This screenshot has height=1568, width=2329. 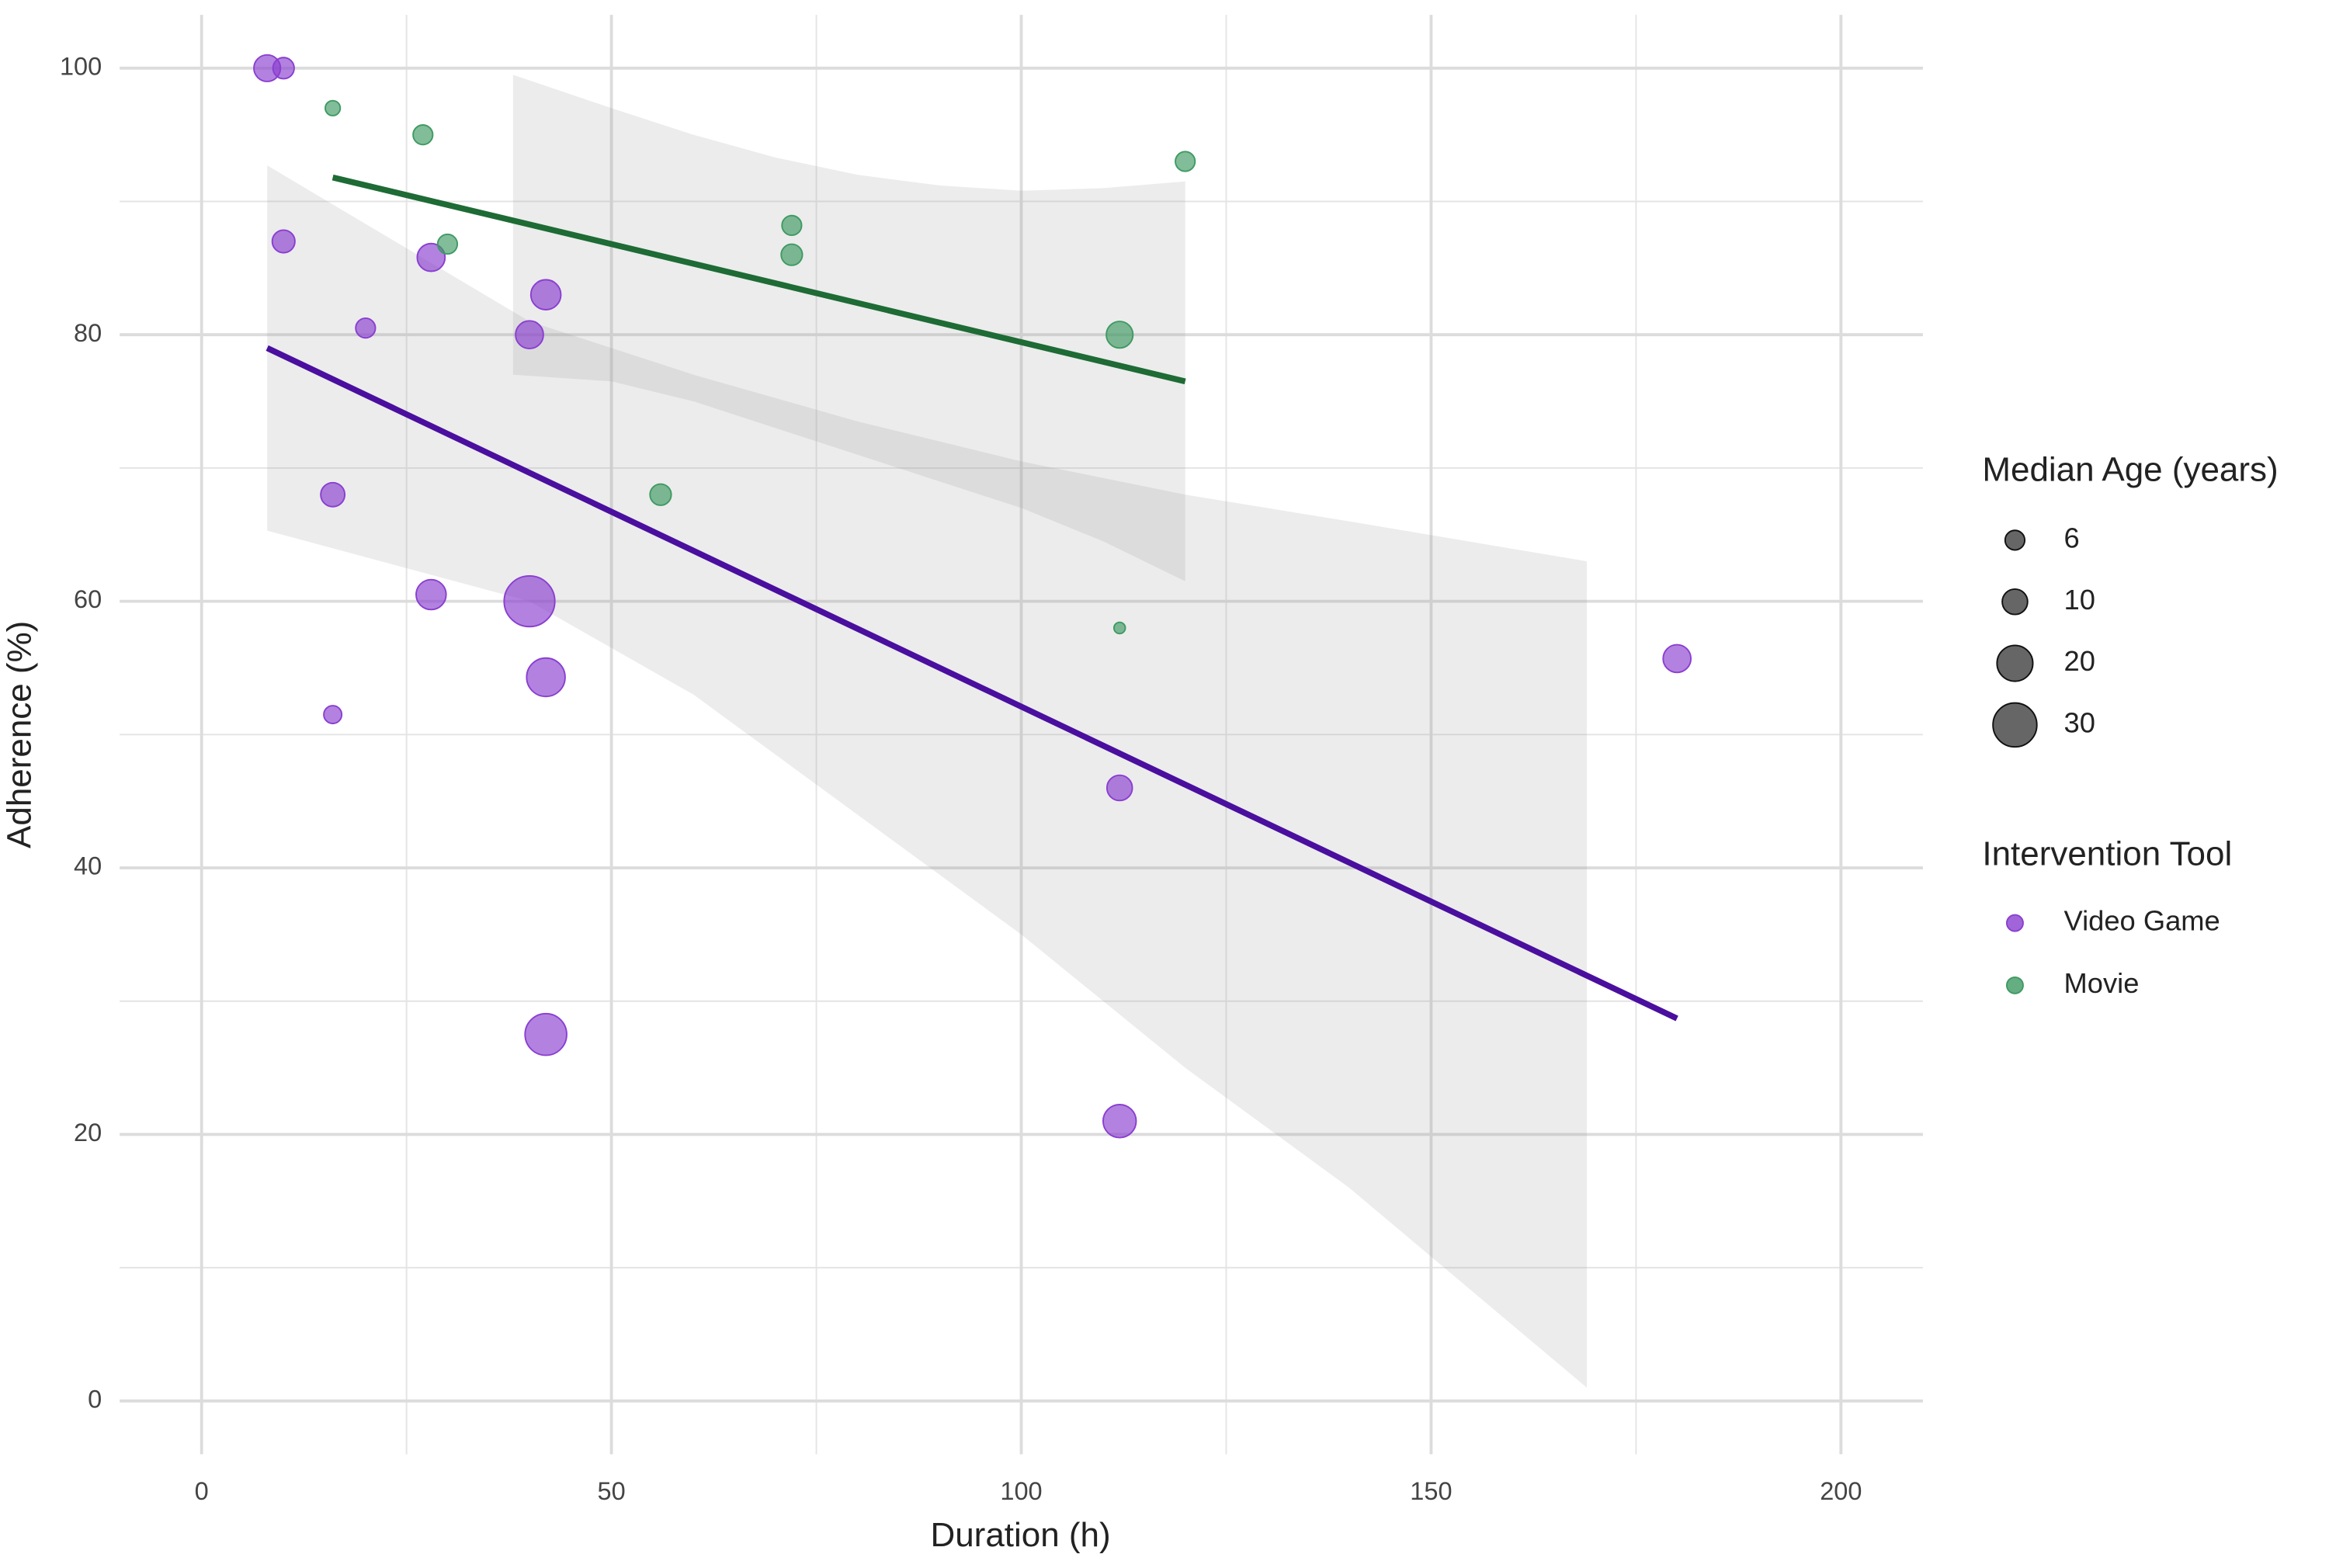 What do you see at coordinates (20, 734) in the screenshot?
I see `y-axis-title: Adherence (%)` at bounding box center [20, 734].